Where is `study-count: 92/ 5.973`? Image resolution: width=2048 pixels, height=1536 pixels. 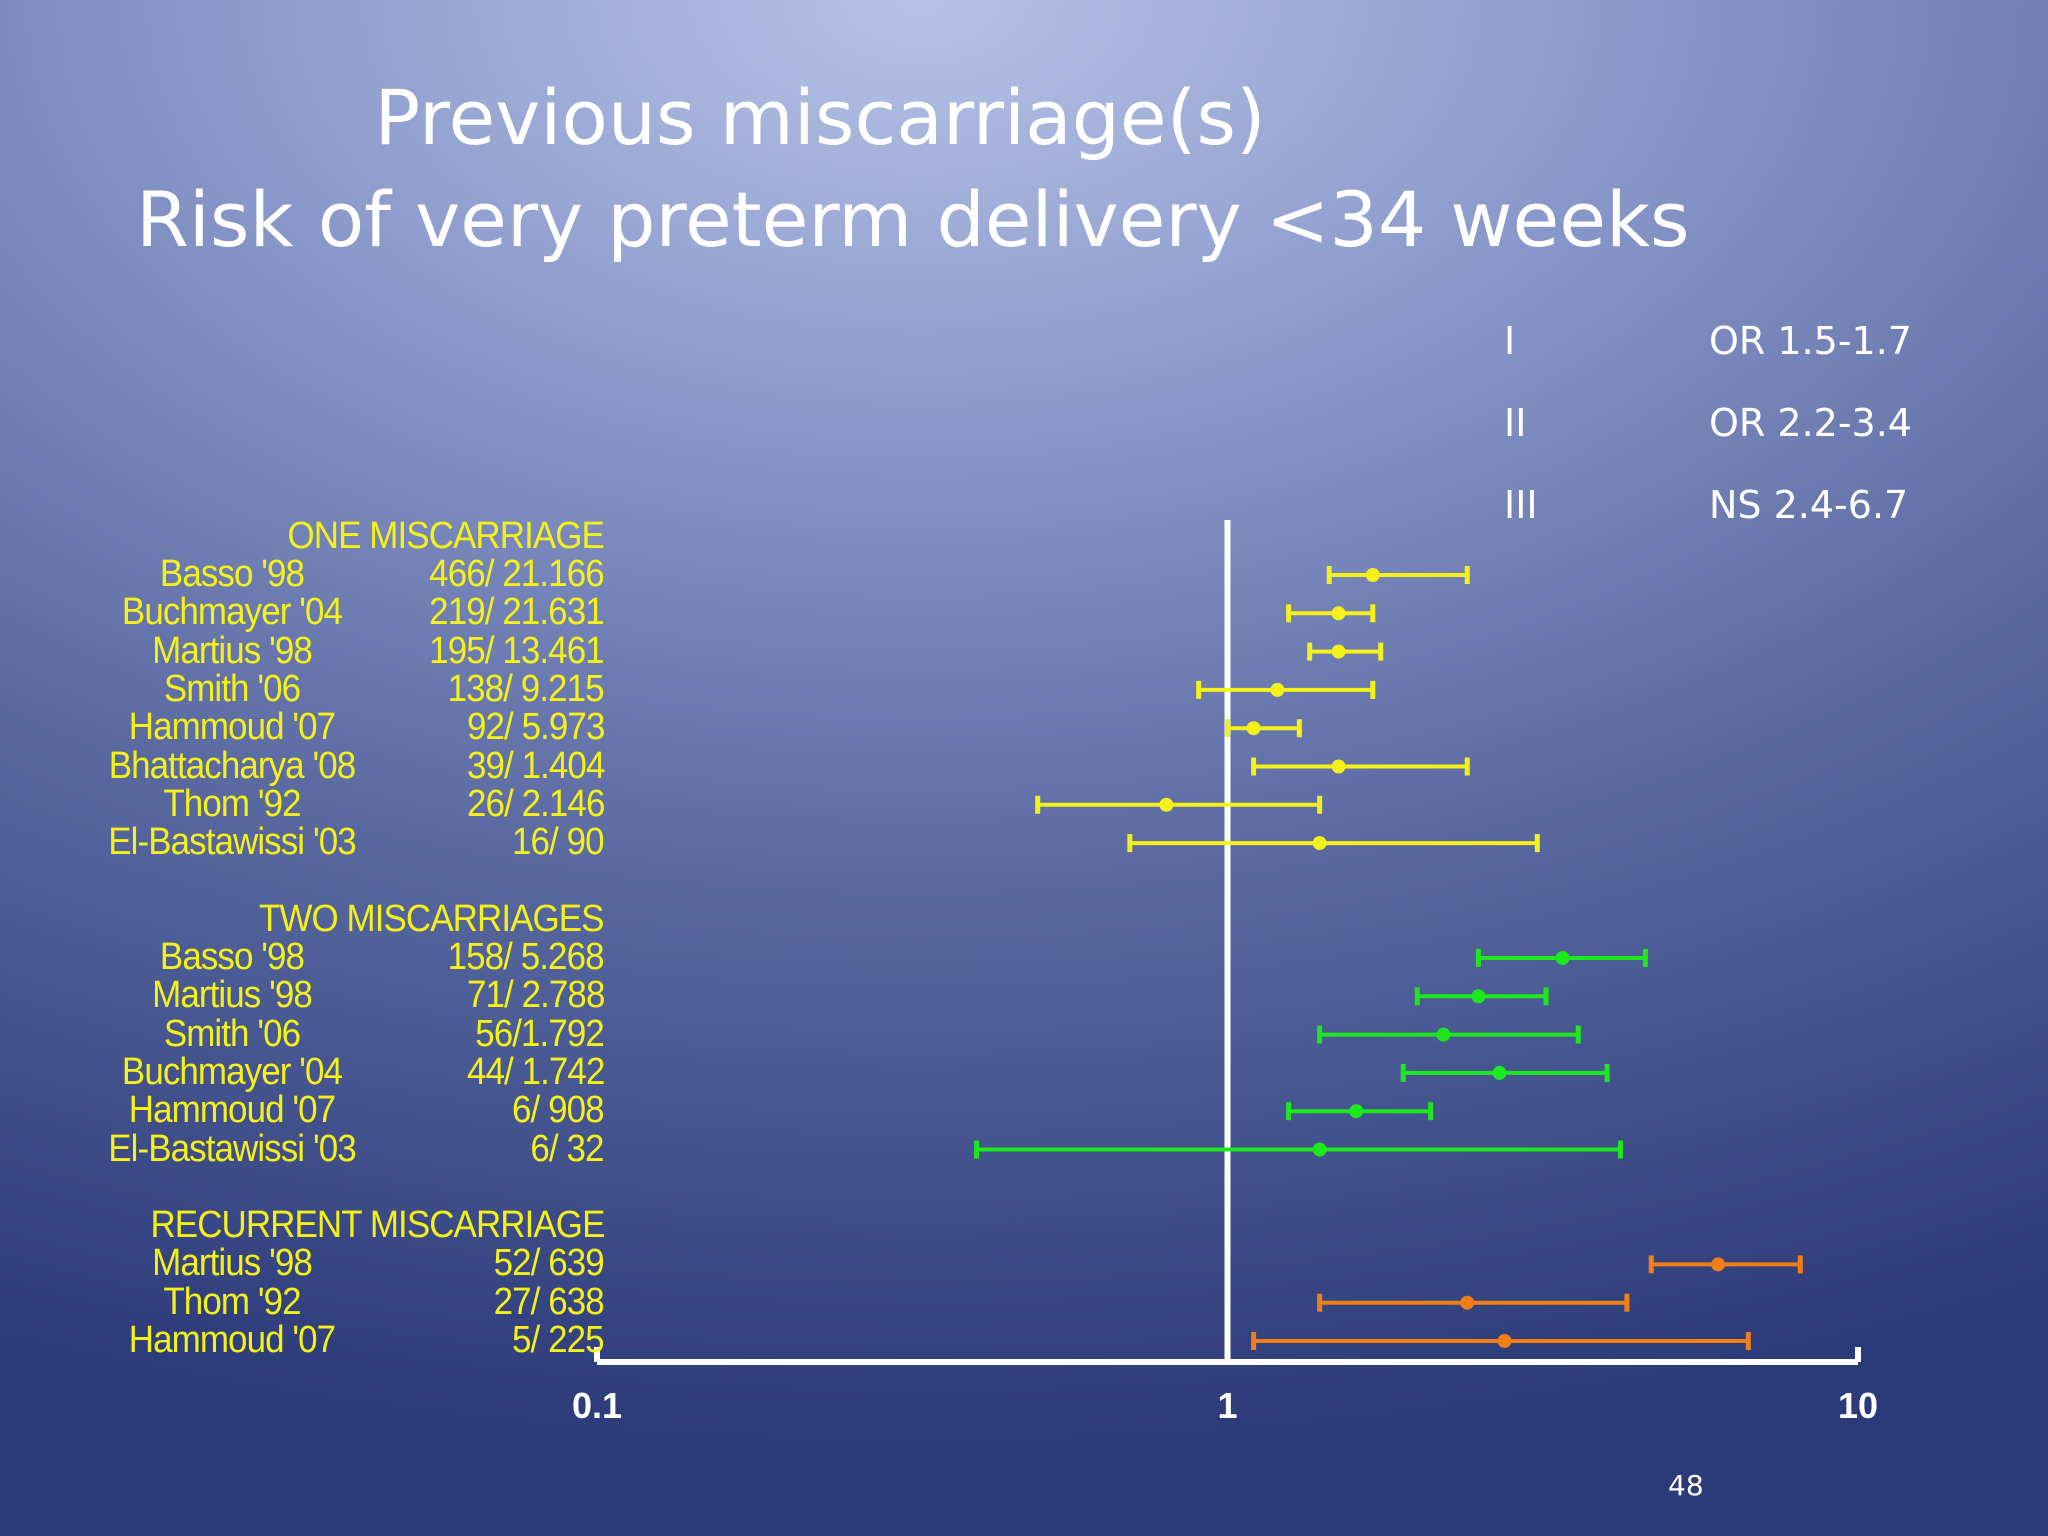
study-count: 92/ 5.973 is located at coordinates (535, 727).